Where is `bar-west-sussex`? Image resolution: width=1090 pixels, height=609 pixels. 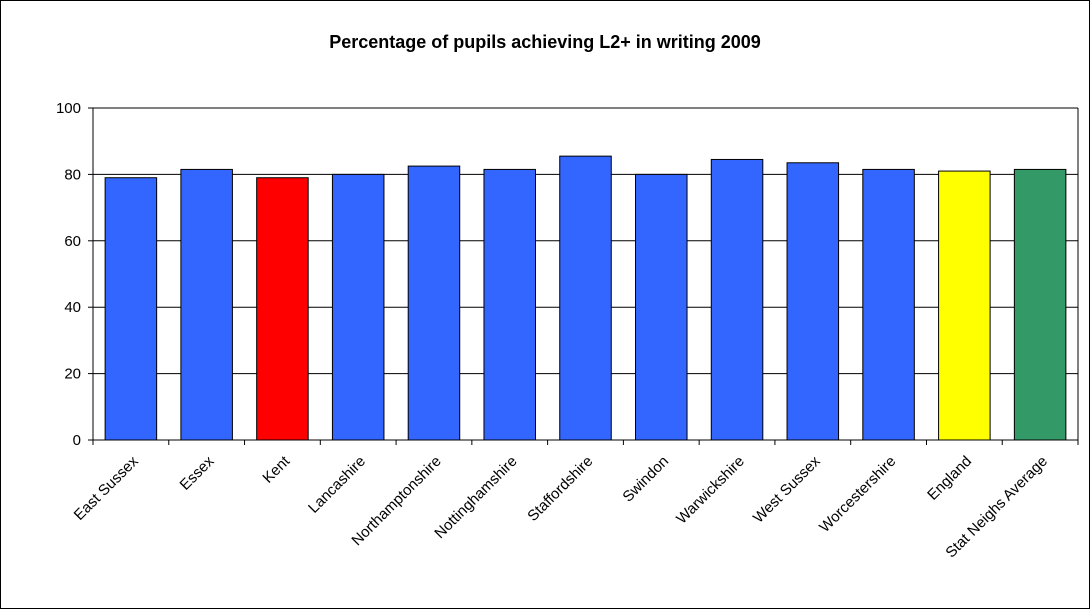 bar-west-sussex is located at coordinates (813, 301).